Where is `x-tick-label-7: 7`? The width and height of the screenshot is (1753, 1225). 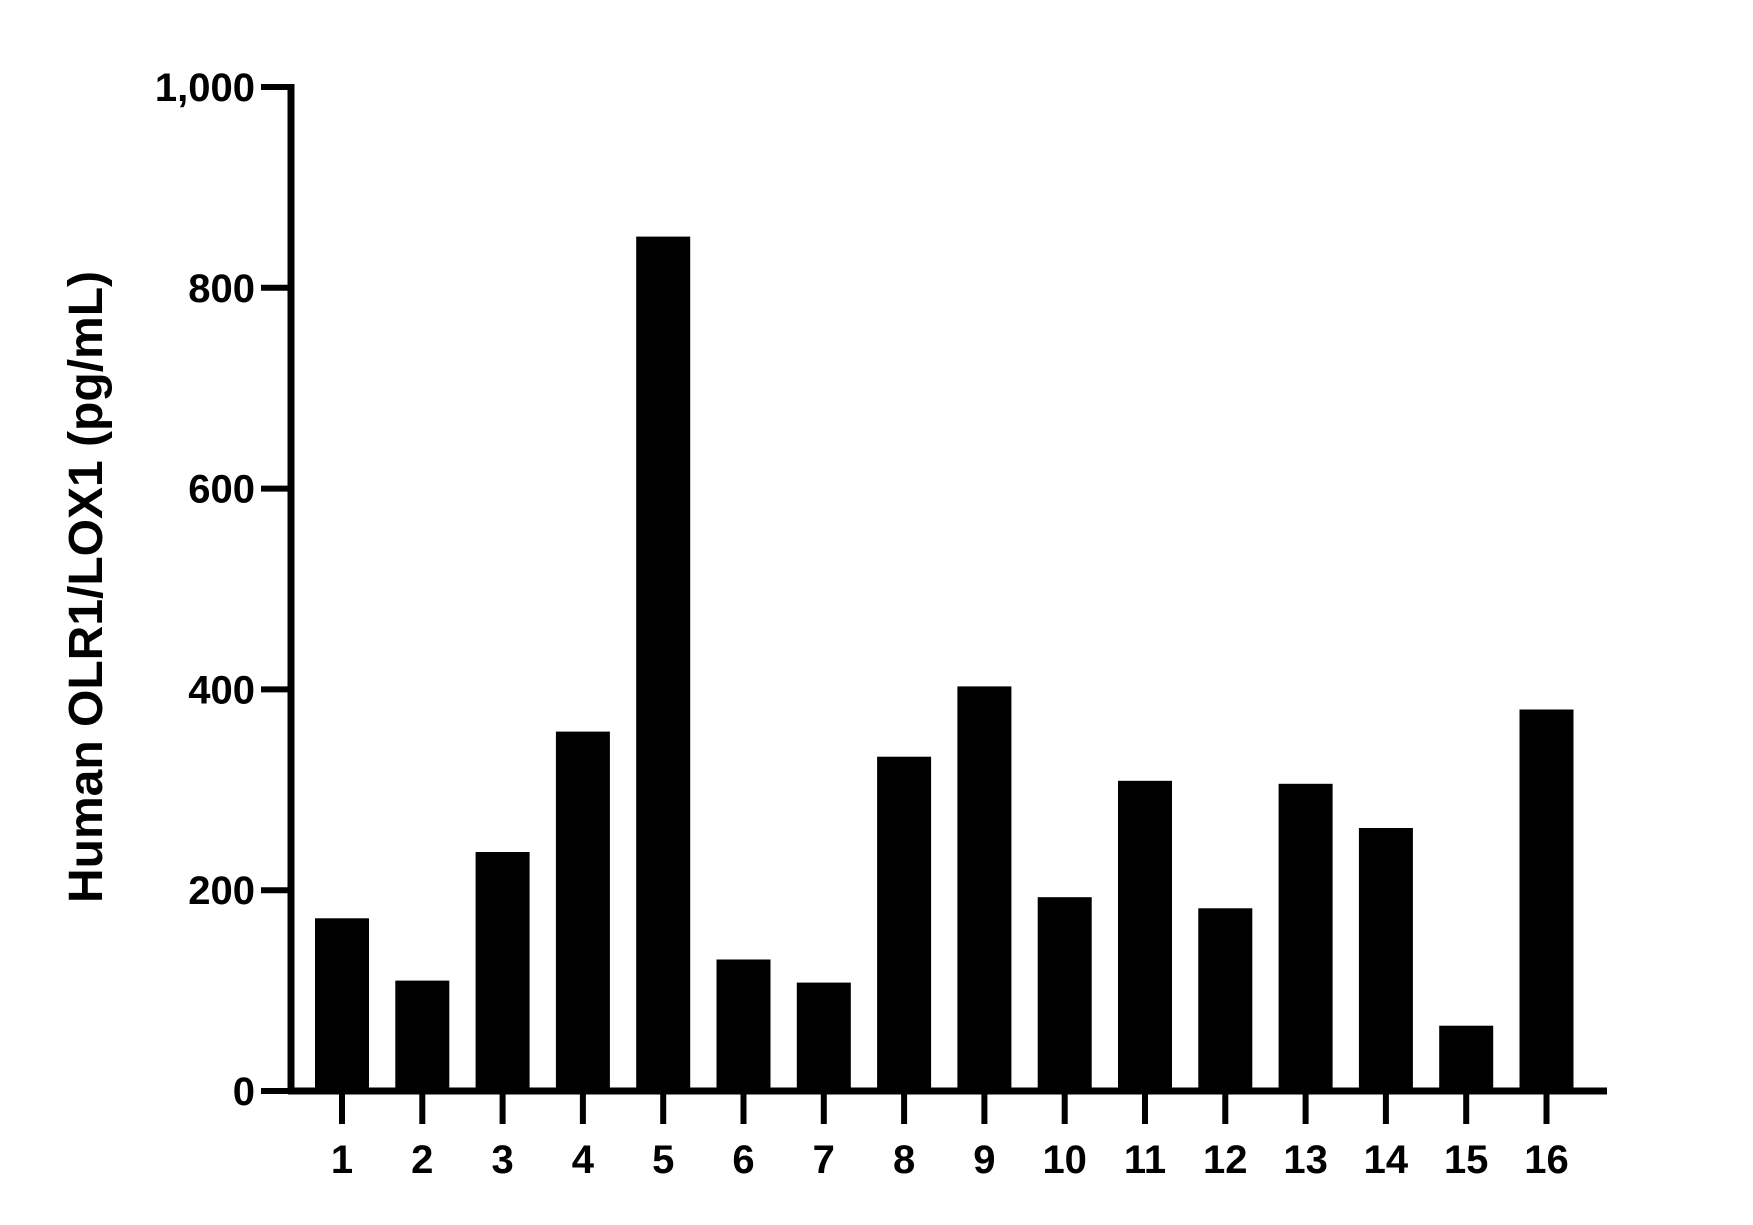 x-tick-label-7: 7 is located at coordinates (824, 1160).